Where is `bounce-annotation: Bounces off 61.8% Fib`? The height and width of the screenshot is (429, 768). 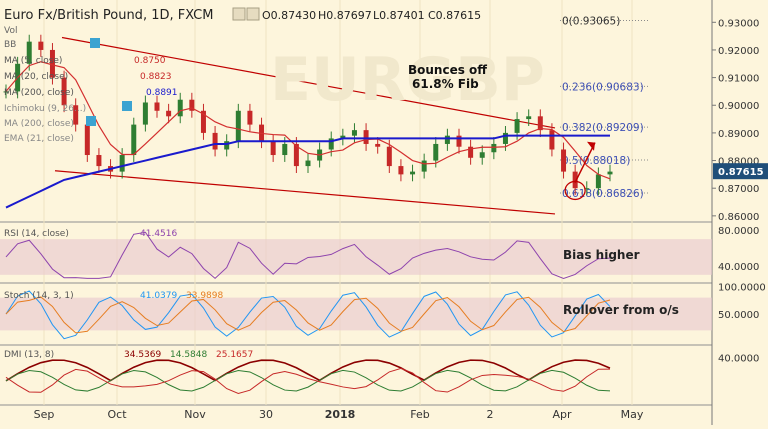
bounce-annotation: Bounces off 61.8% Fib is located at coordinates (447, 77).